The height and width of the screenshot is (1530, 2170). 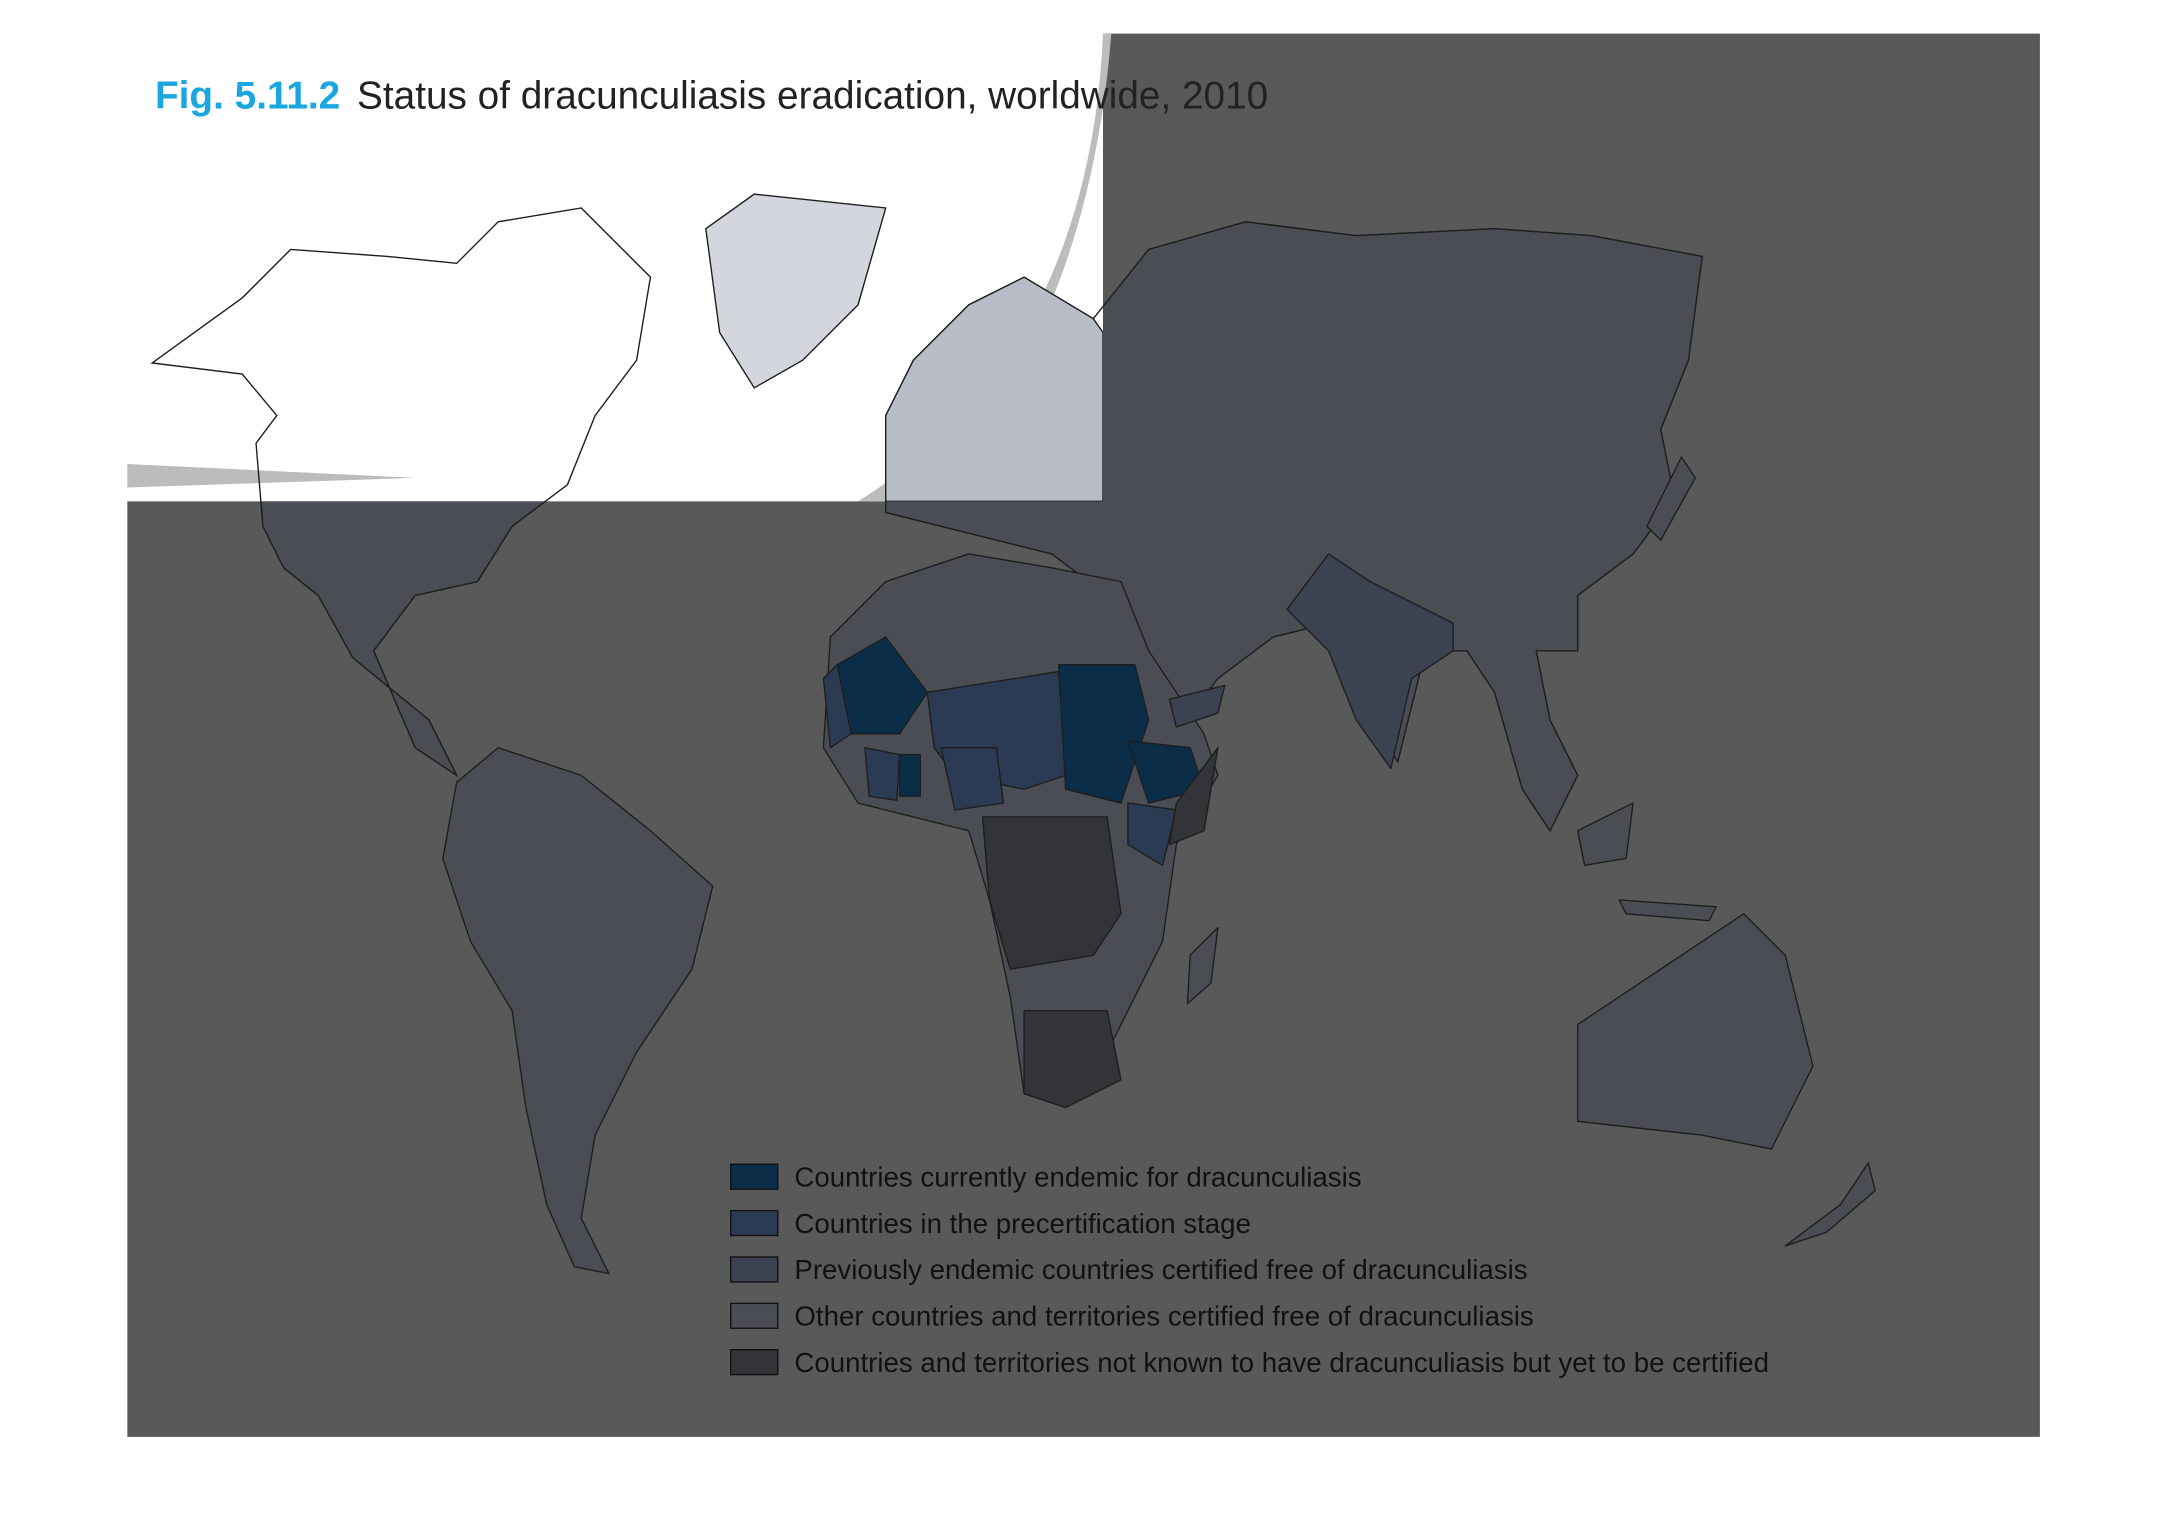 What do you see at coordinates (1022, 1223) in the screenshot?
I see `legend-label: Countries in the precertification stage` at bounding box center [1022, 1223].